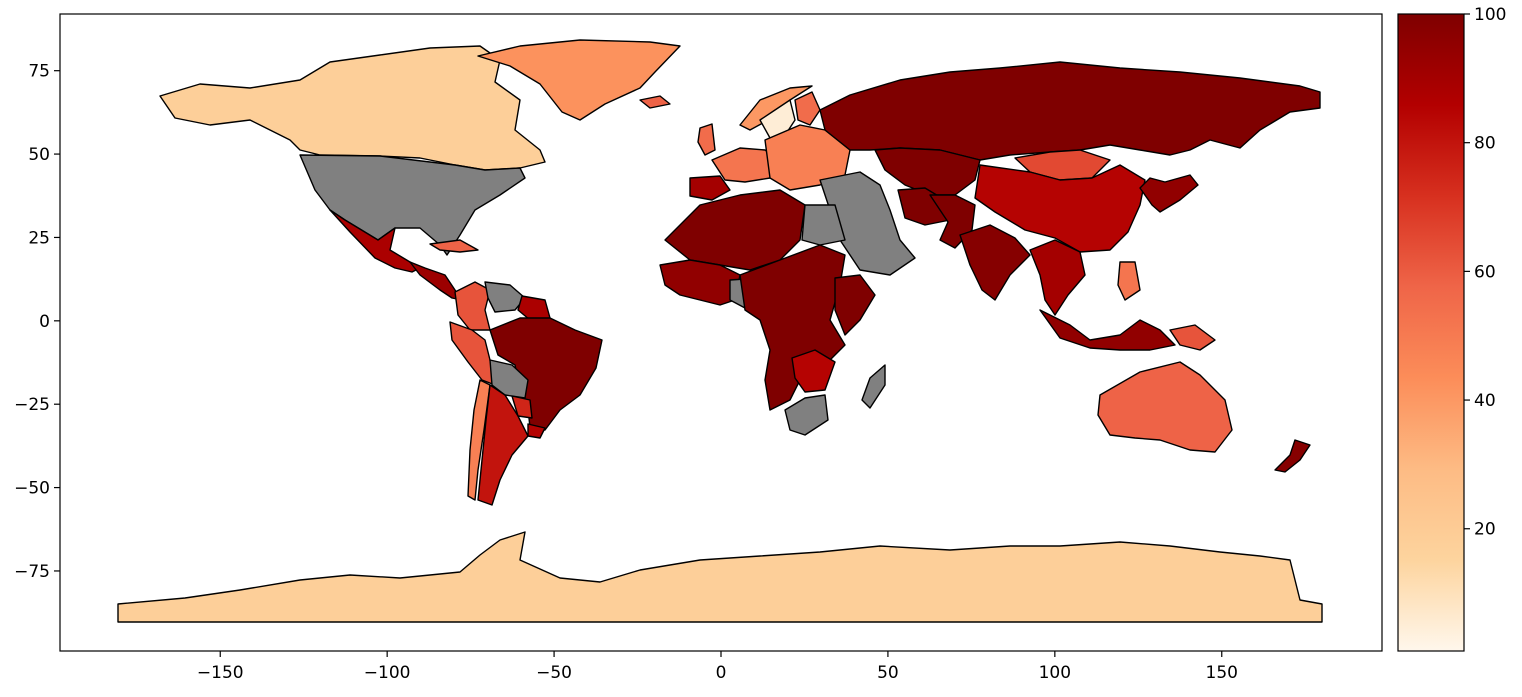 The height and width of the screenshot is (697, 1522). I want to click on x-axis: −150 −100 −50 0 50 100 150, so click(717, 667).